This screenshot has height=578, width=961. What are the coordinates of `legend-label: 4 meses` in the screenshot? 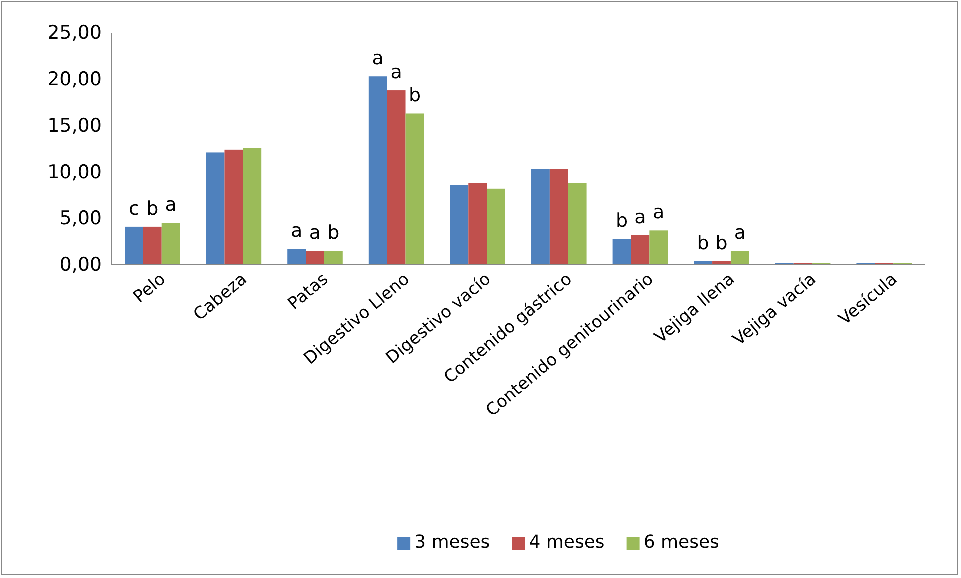 It's located at (567, 542).